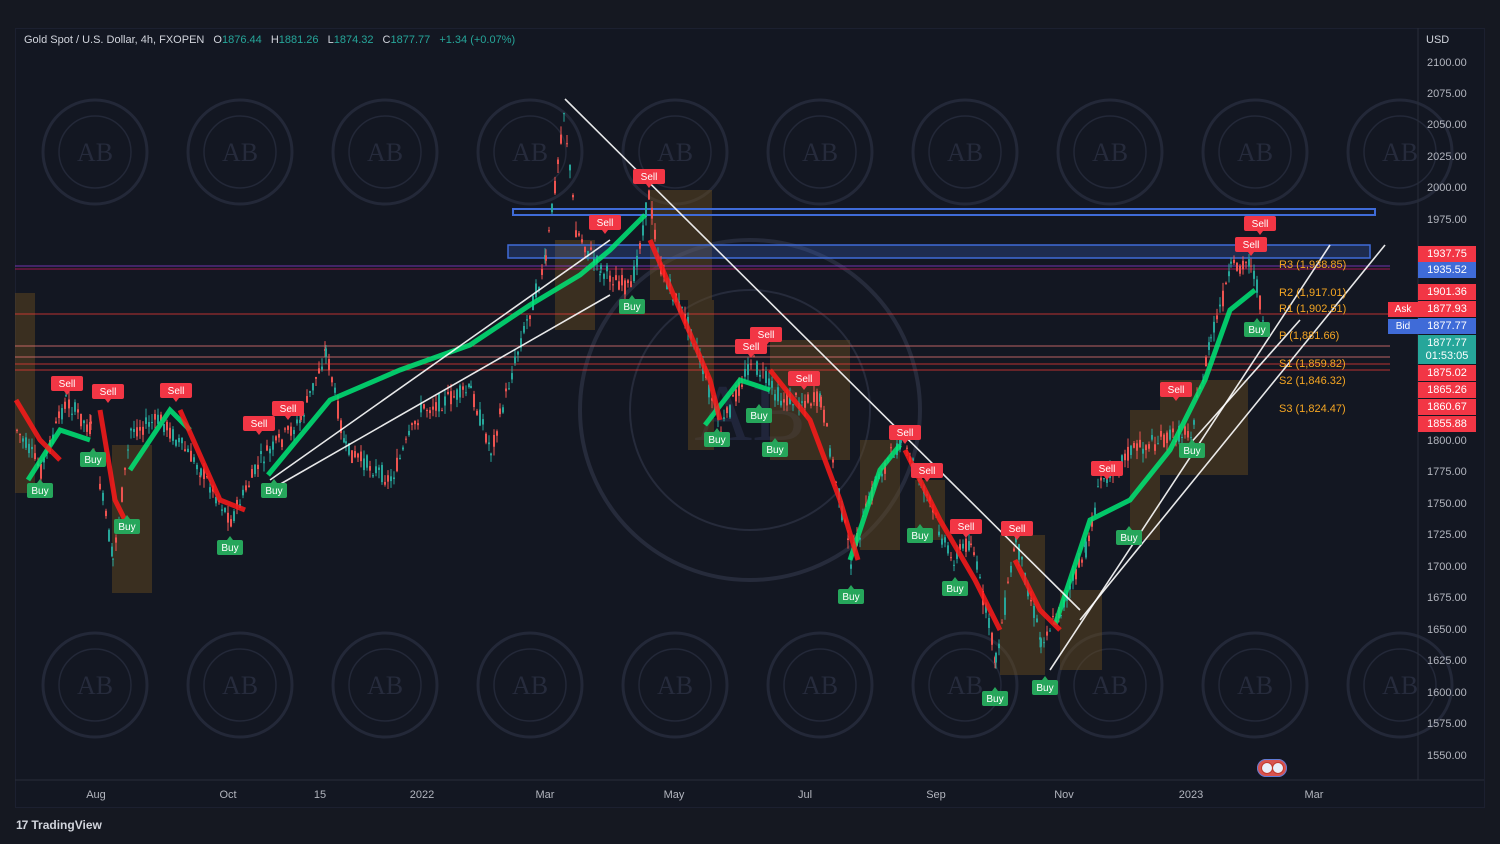  What do you see at coordinates (22, 825) in the screenshot?
I see `tv-logo-icon: 17` at bounding box center [22, 825].